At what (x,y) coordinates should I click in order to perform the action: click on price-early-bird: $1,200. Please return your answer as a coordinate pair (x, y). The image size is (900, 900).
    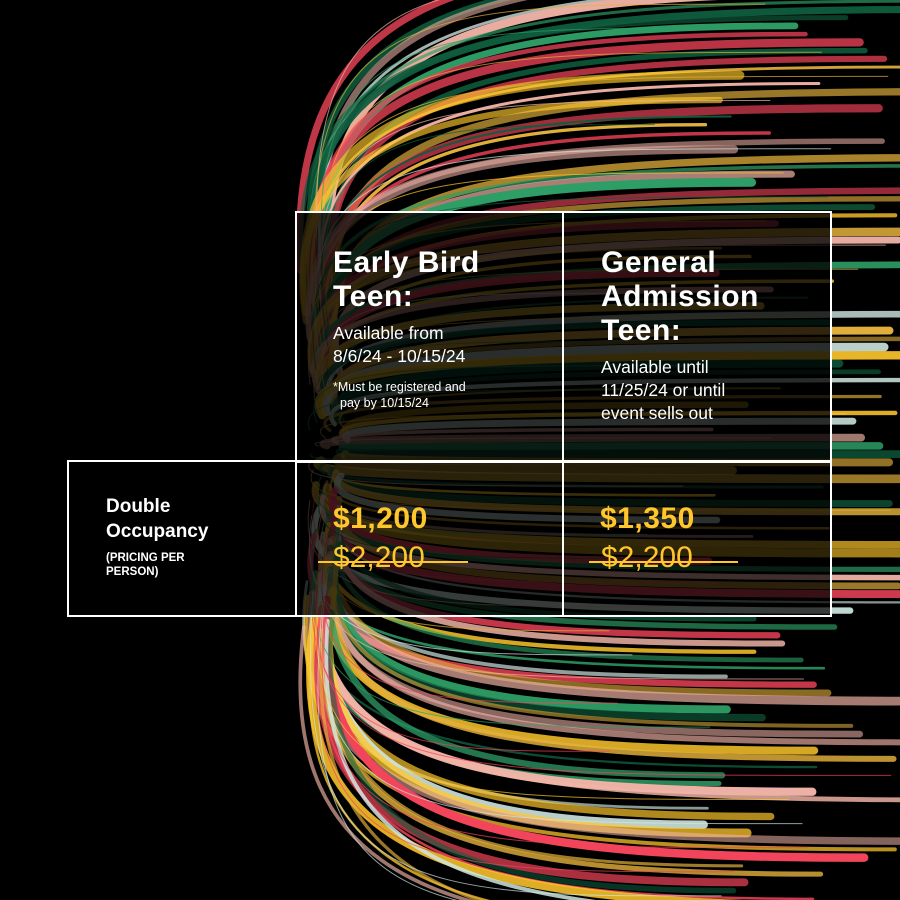
    Looking at the image, I should click on (380, 518).